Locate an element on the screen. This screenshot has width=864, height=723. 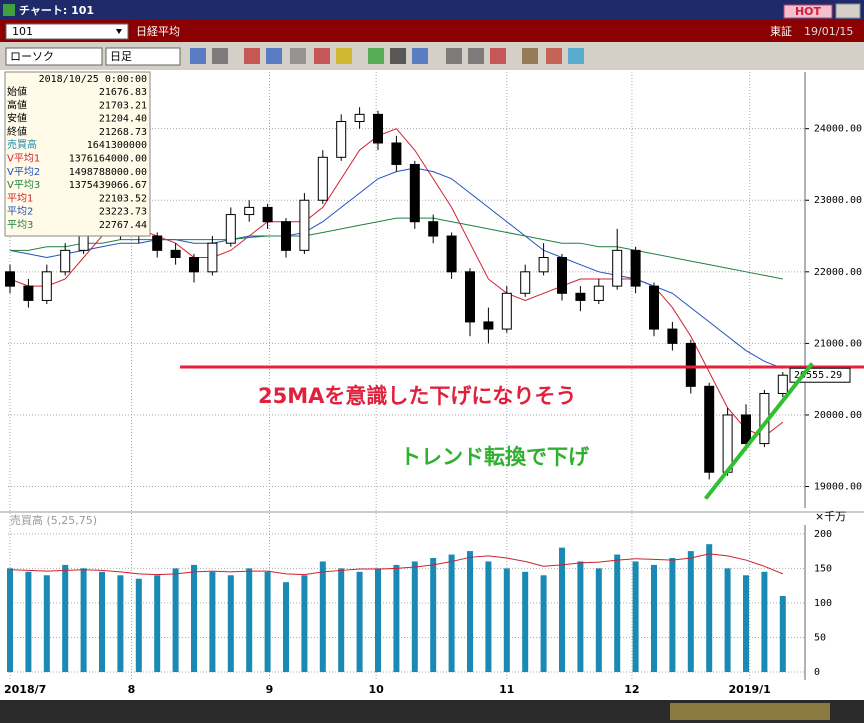
info-value: 1641300000 is located at coordinates (117, 145).